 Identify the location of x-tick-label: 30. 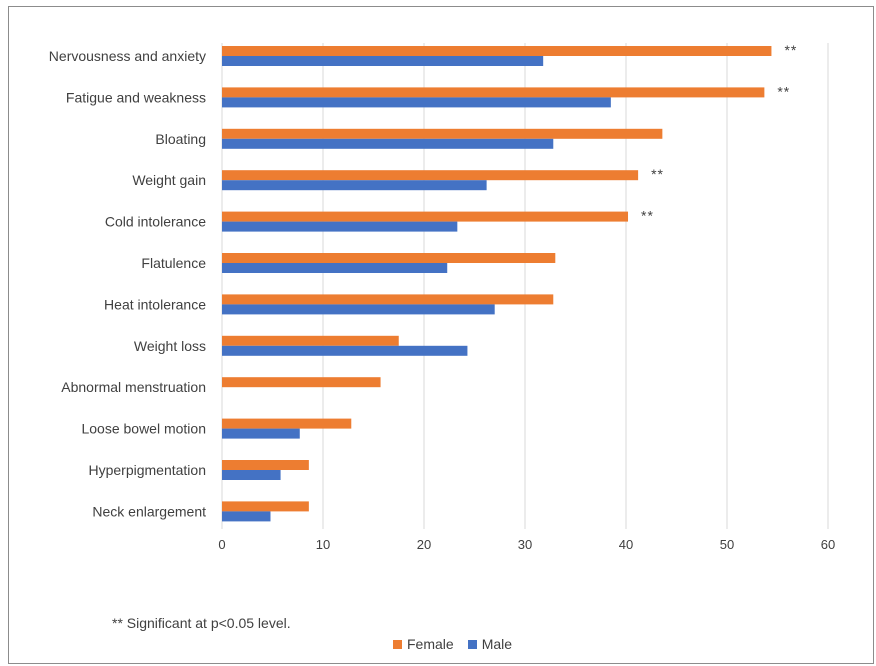
(525, 544).